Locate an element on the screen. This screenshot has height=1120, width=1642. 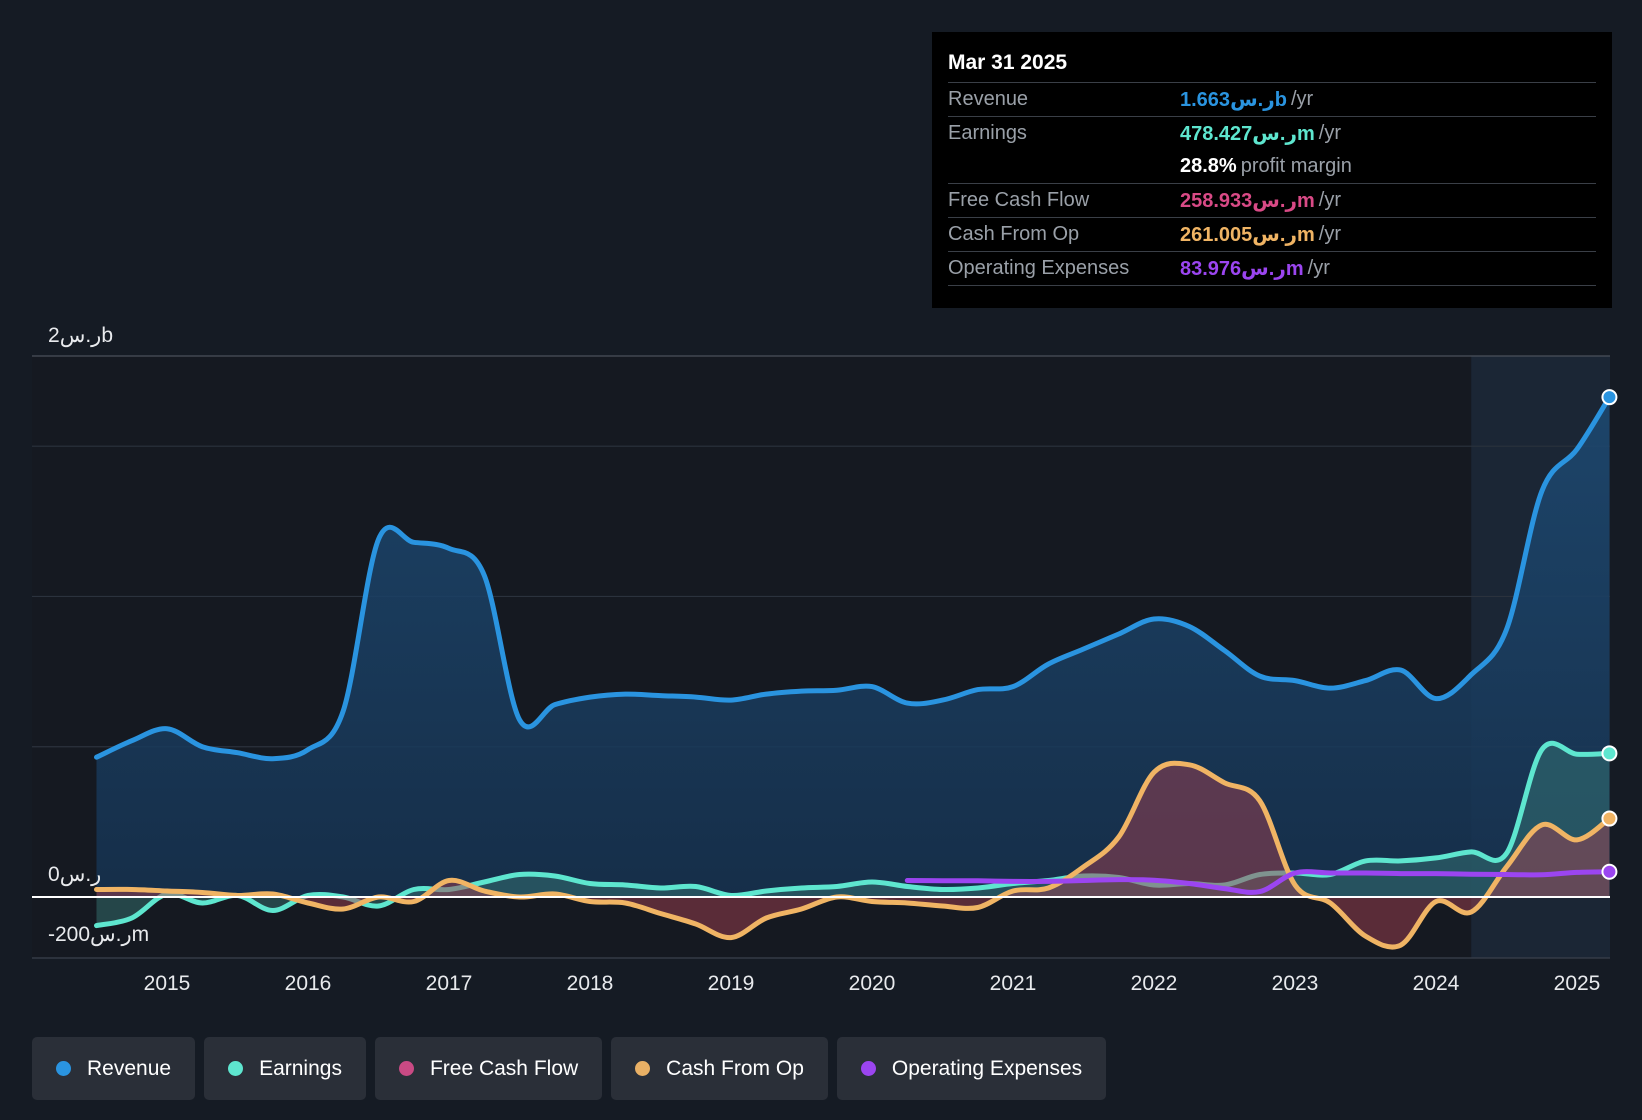
x-tick-label: 2023 is located at coordinates (1295, 983).